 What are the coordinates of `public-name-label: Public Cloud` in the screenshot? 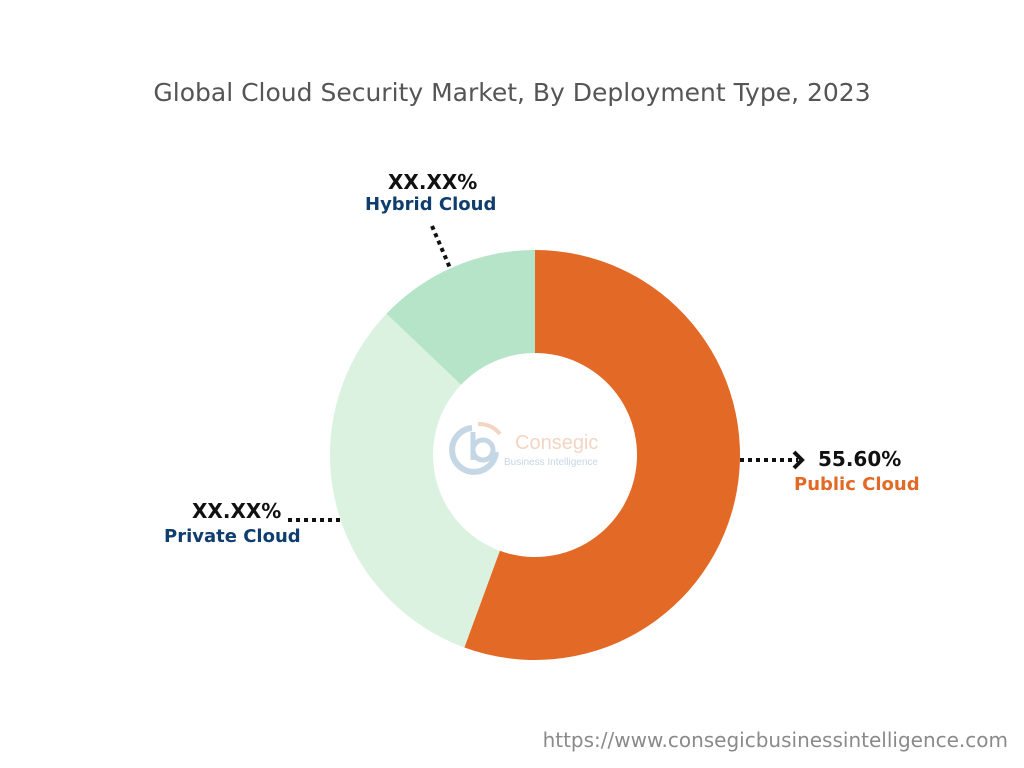 It's located at (857, 484).